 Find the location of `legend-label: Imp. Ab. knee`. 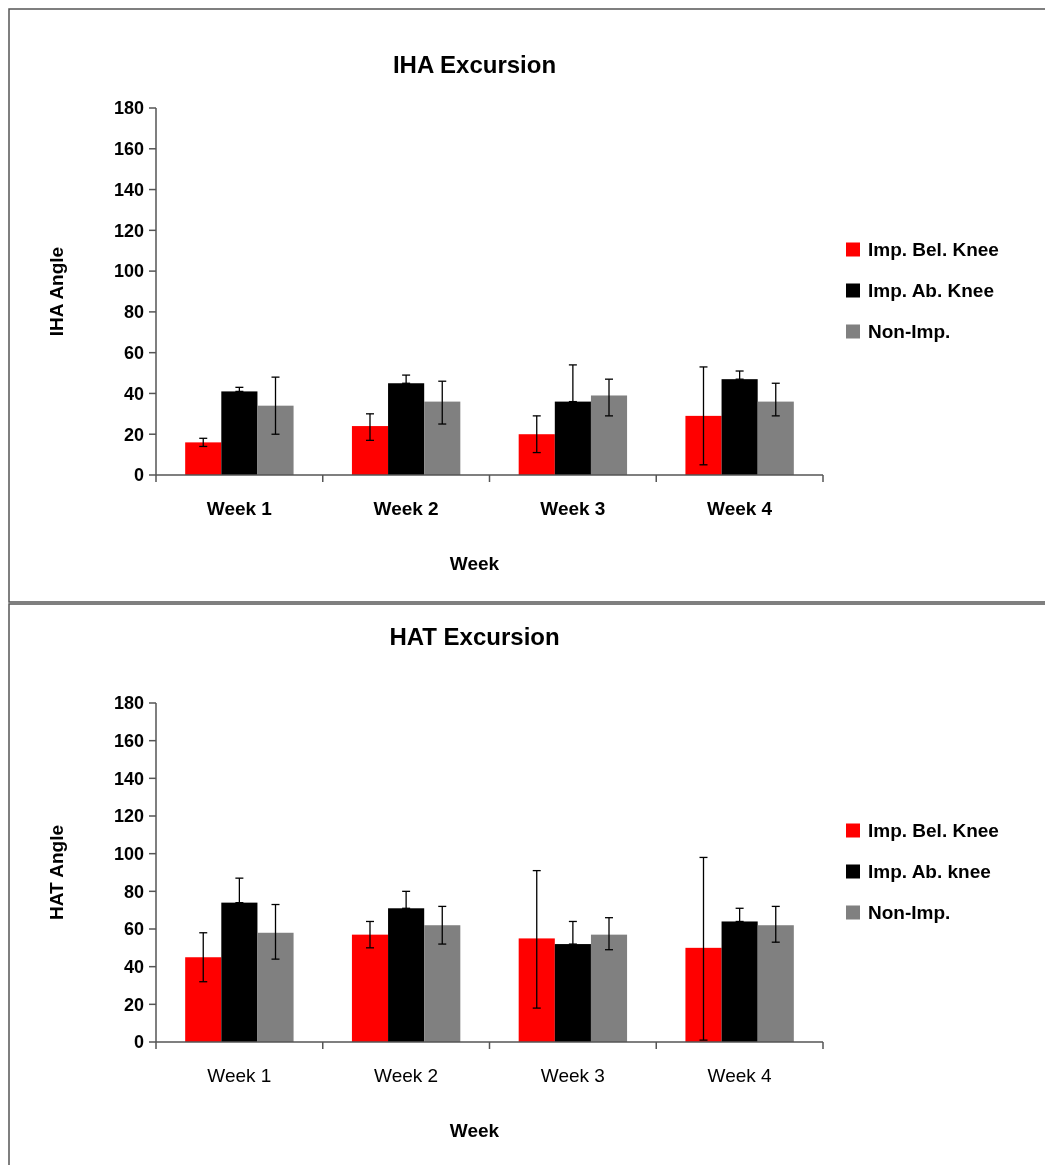

legend-label: Imp. Ab. knee is located at coordinates (929, 872).